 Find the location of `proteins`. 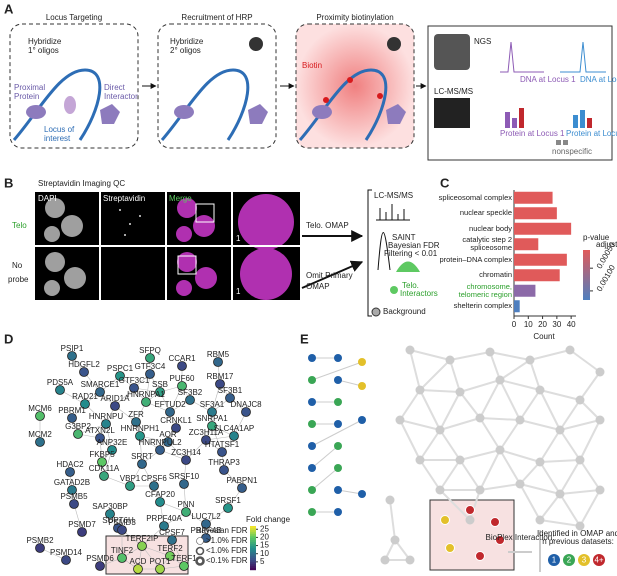

proteins is located at coordinates (216, 110).